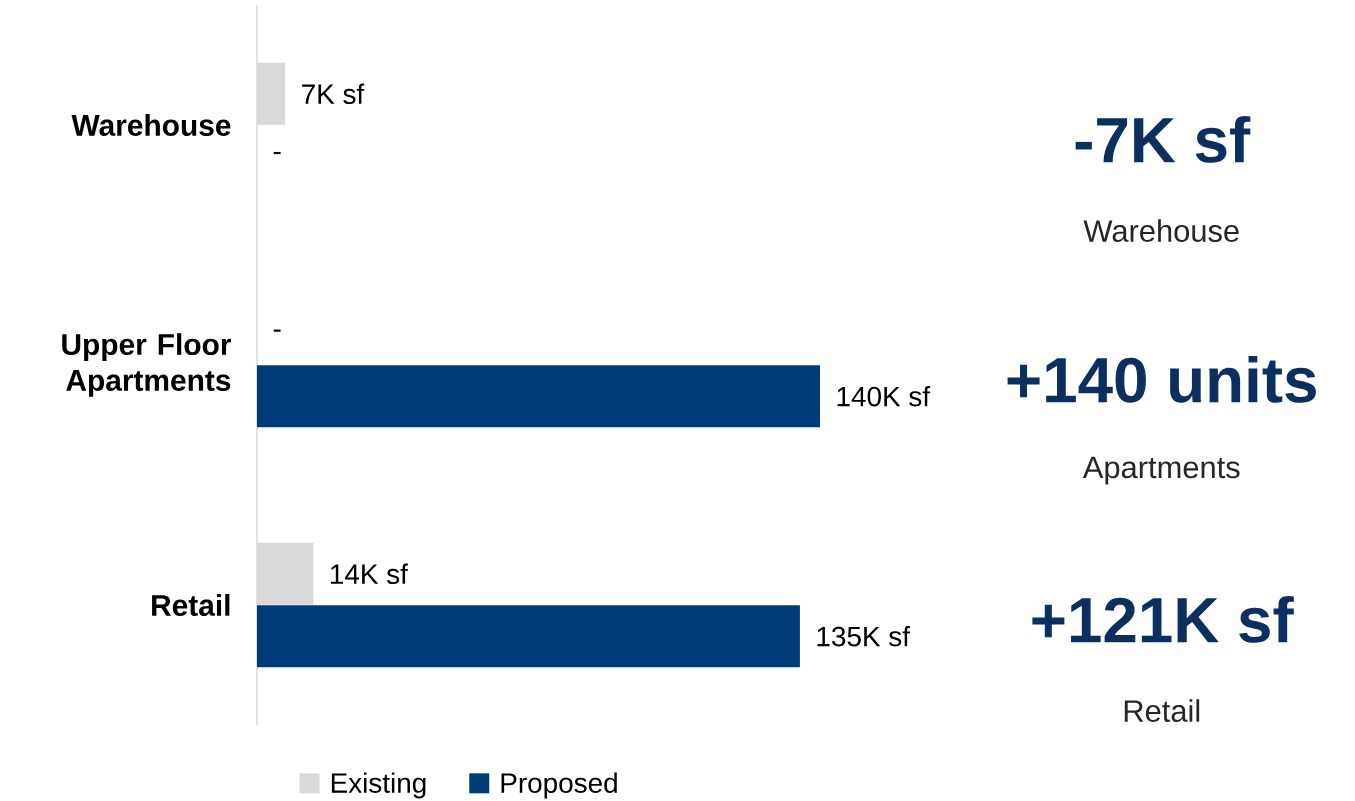 The height and width of the screenshot is (801, 1355). I want to click on data-label: 7K sf, so click(333, 94).